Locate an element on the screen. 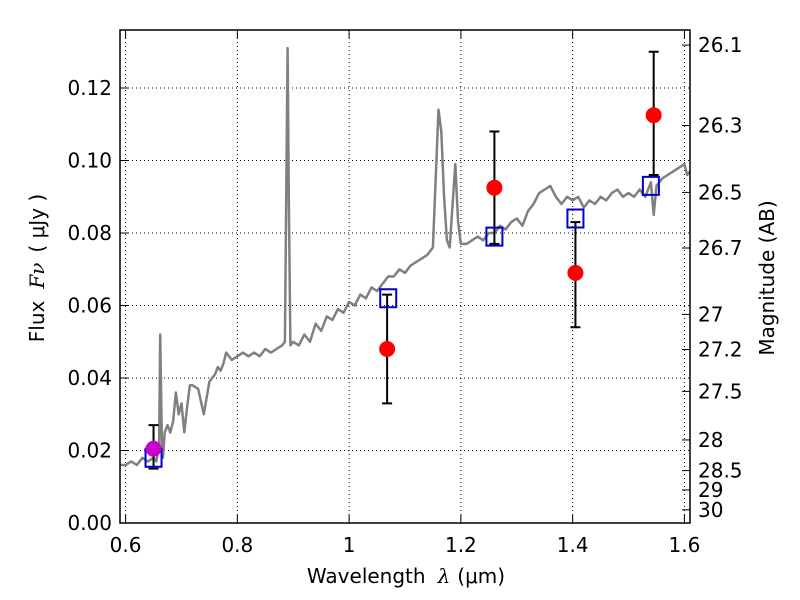 This screenshot has height=600, width=800. y-tick-label: 0.04 is located at coordinates (89, 378).